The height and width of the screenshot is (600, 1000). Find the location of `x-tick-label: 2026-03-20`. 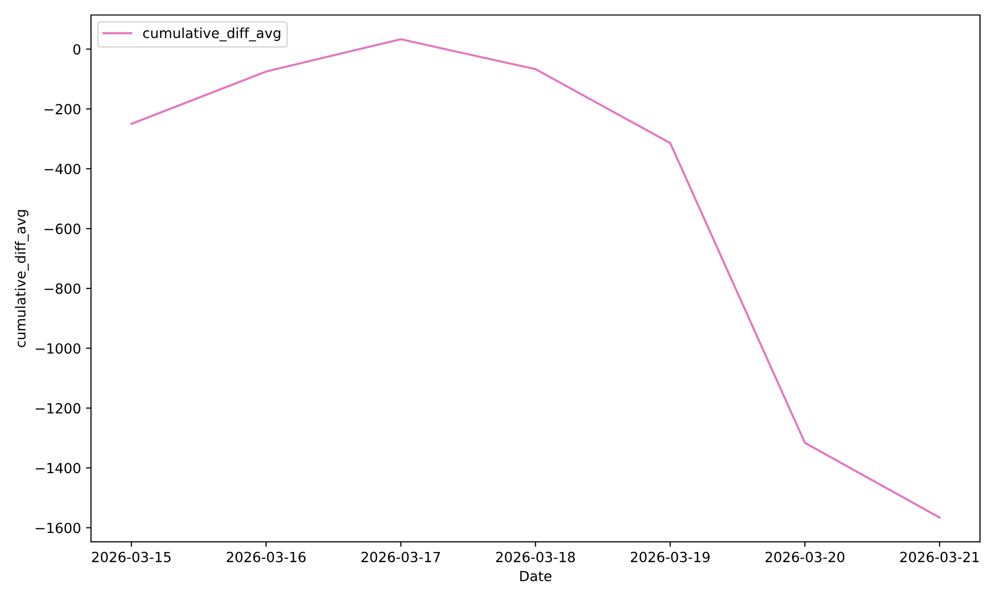

x-tick-label: 2026-03-20 is located at coordinates (805, 557).